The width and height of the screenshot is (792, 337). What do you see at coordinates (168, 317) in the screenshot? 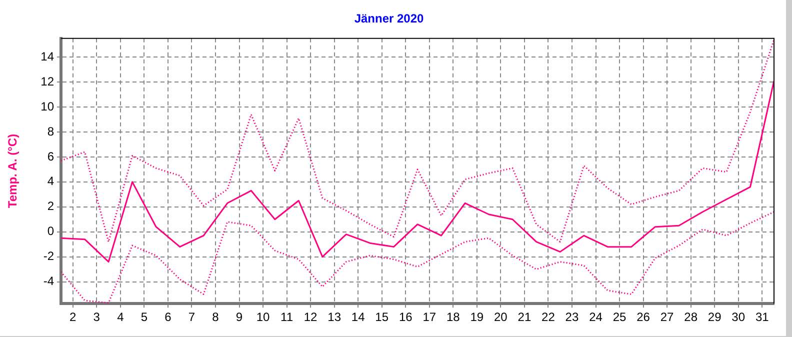
I see `x-tick-label: 6` at bounding box center [168, 317].